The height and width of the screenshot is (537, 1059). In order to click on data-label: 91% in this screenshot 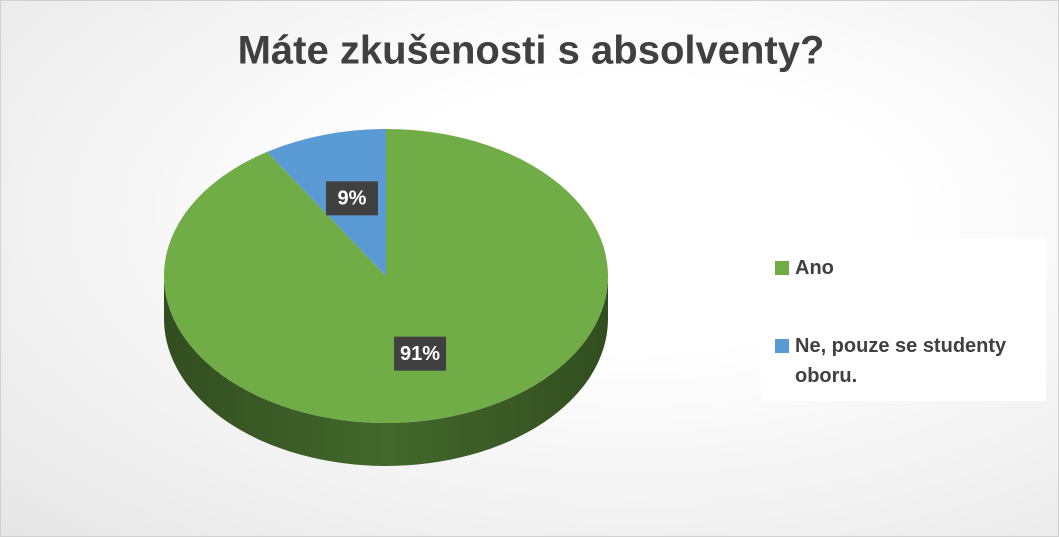, I will do `click(420, 354)`.